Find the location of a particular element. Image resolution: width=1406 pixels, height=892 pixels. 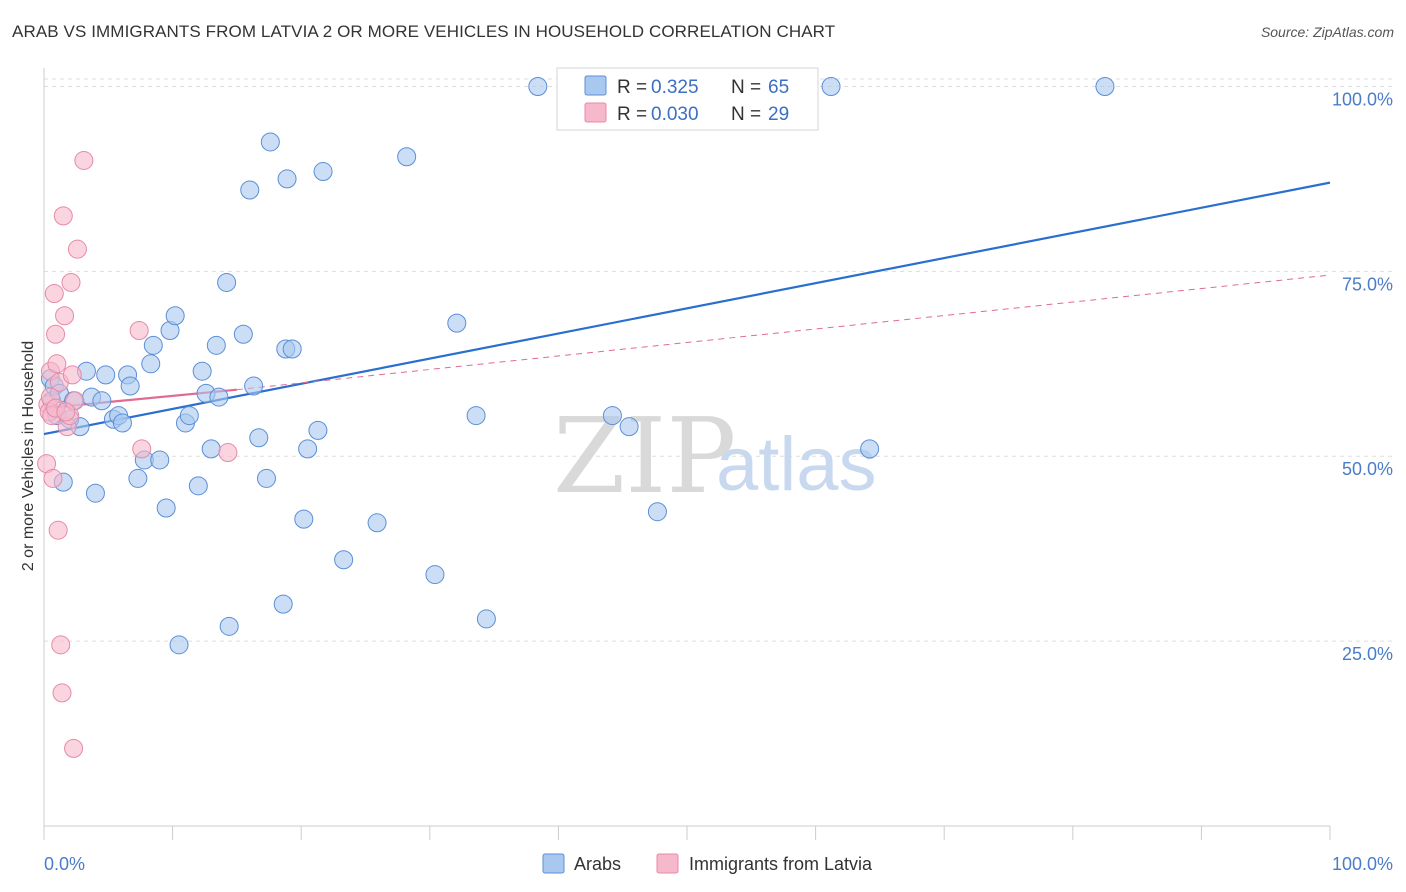

legend-r-value-arabs: 0.325 is located at coordinates (675, 87).